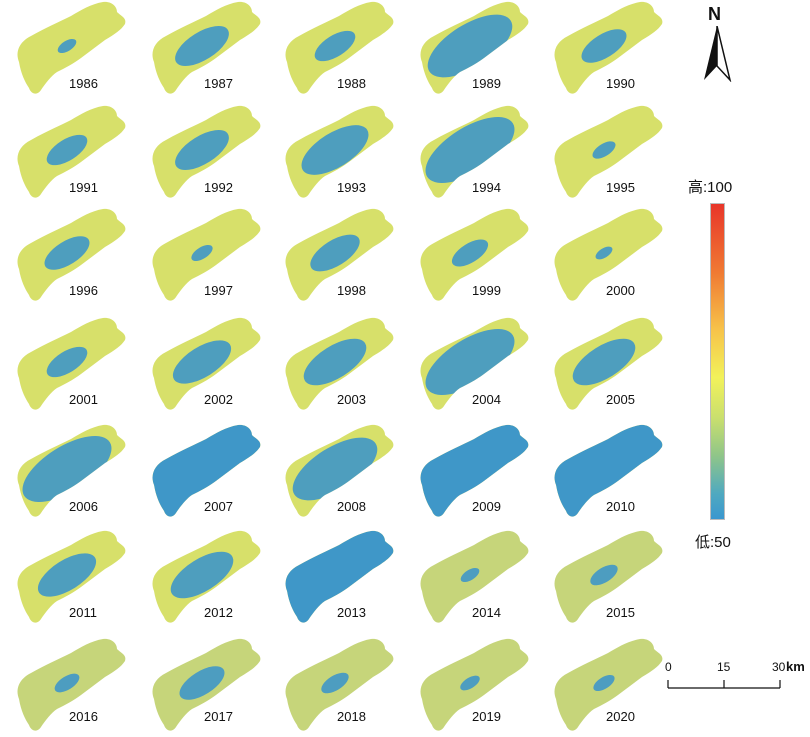 The height and width of the screenshot is (737, 810). What do you see at coordinates (620, 290) in the screenshot?
I see `year-label: 2000` at bounding box center [620, 290].